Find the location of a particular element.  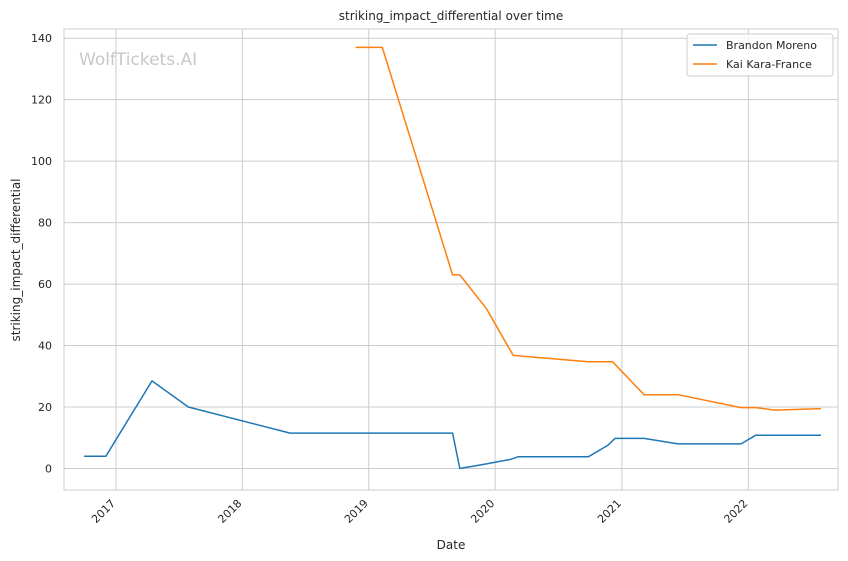

y-tick-label: 40 is located at coordinates (45, 346).